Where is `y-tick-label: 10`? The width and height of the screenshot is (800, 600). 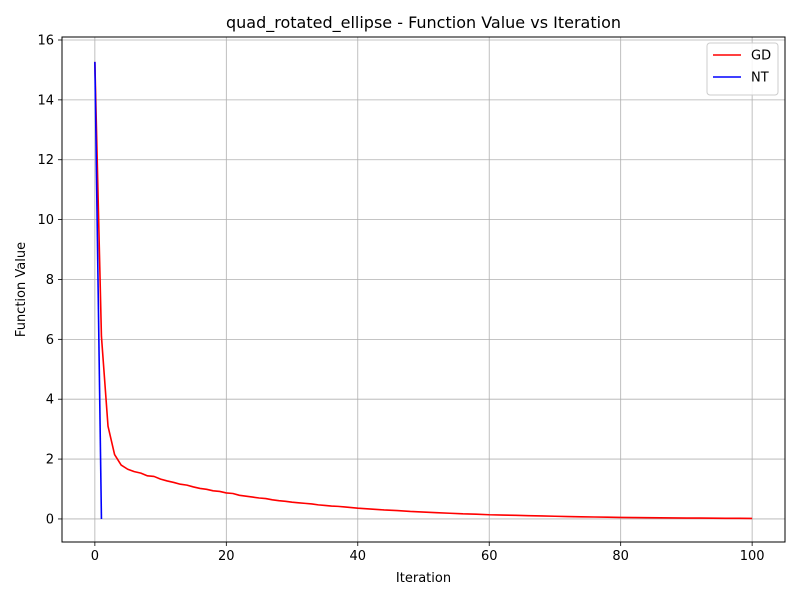
y-tick-label: 10 is located at coordinates (45, 220).